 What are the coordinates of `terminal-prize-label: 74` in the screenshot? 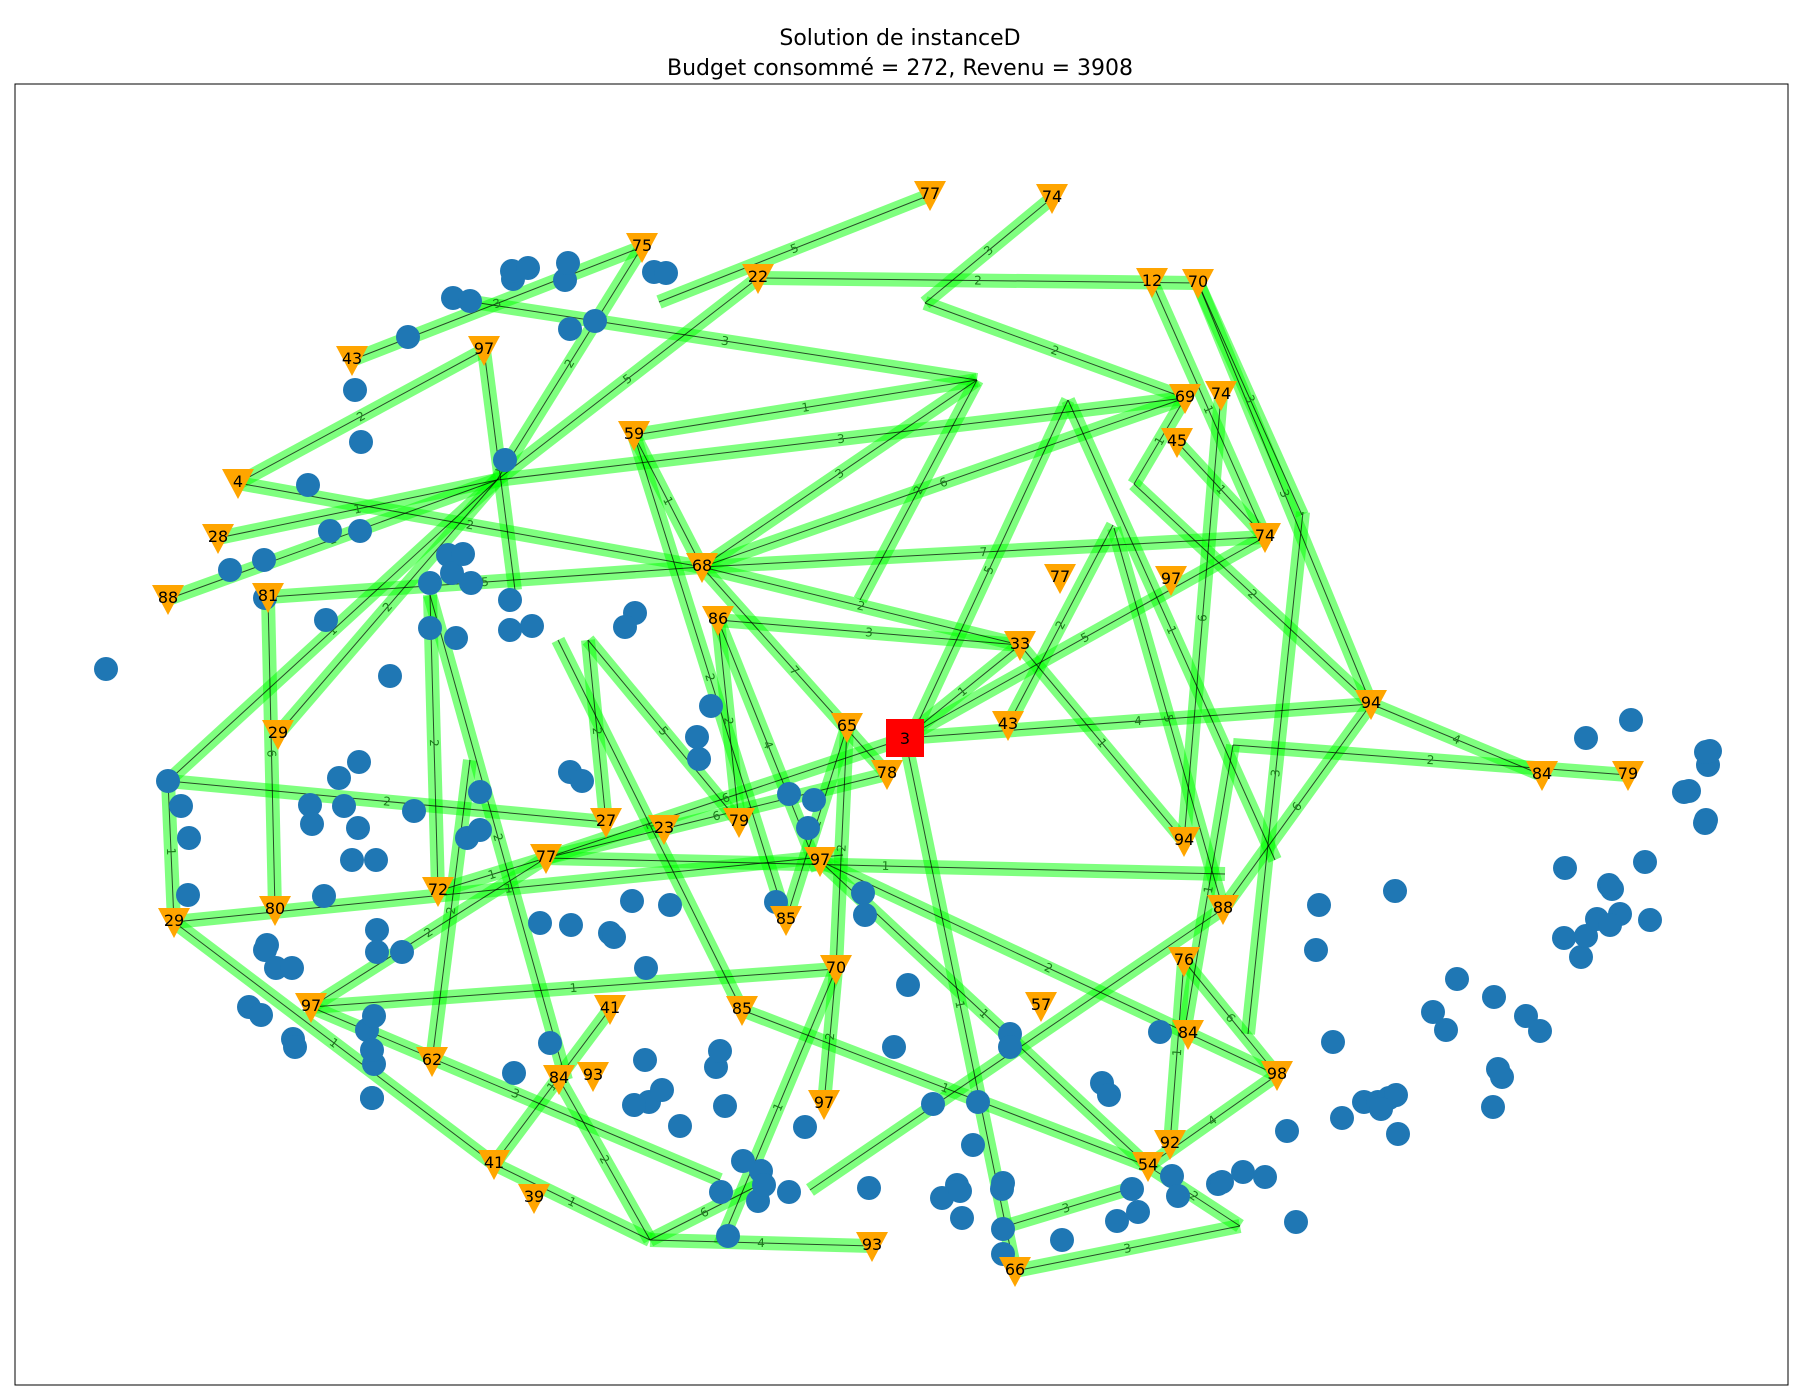 It's located at (1221, 393).